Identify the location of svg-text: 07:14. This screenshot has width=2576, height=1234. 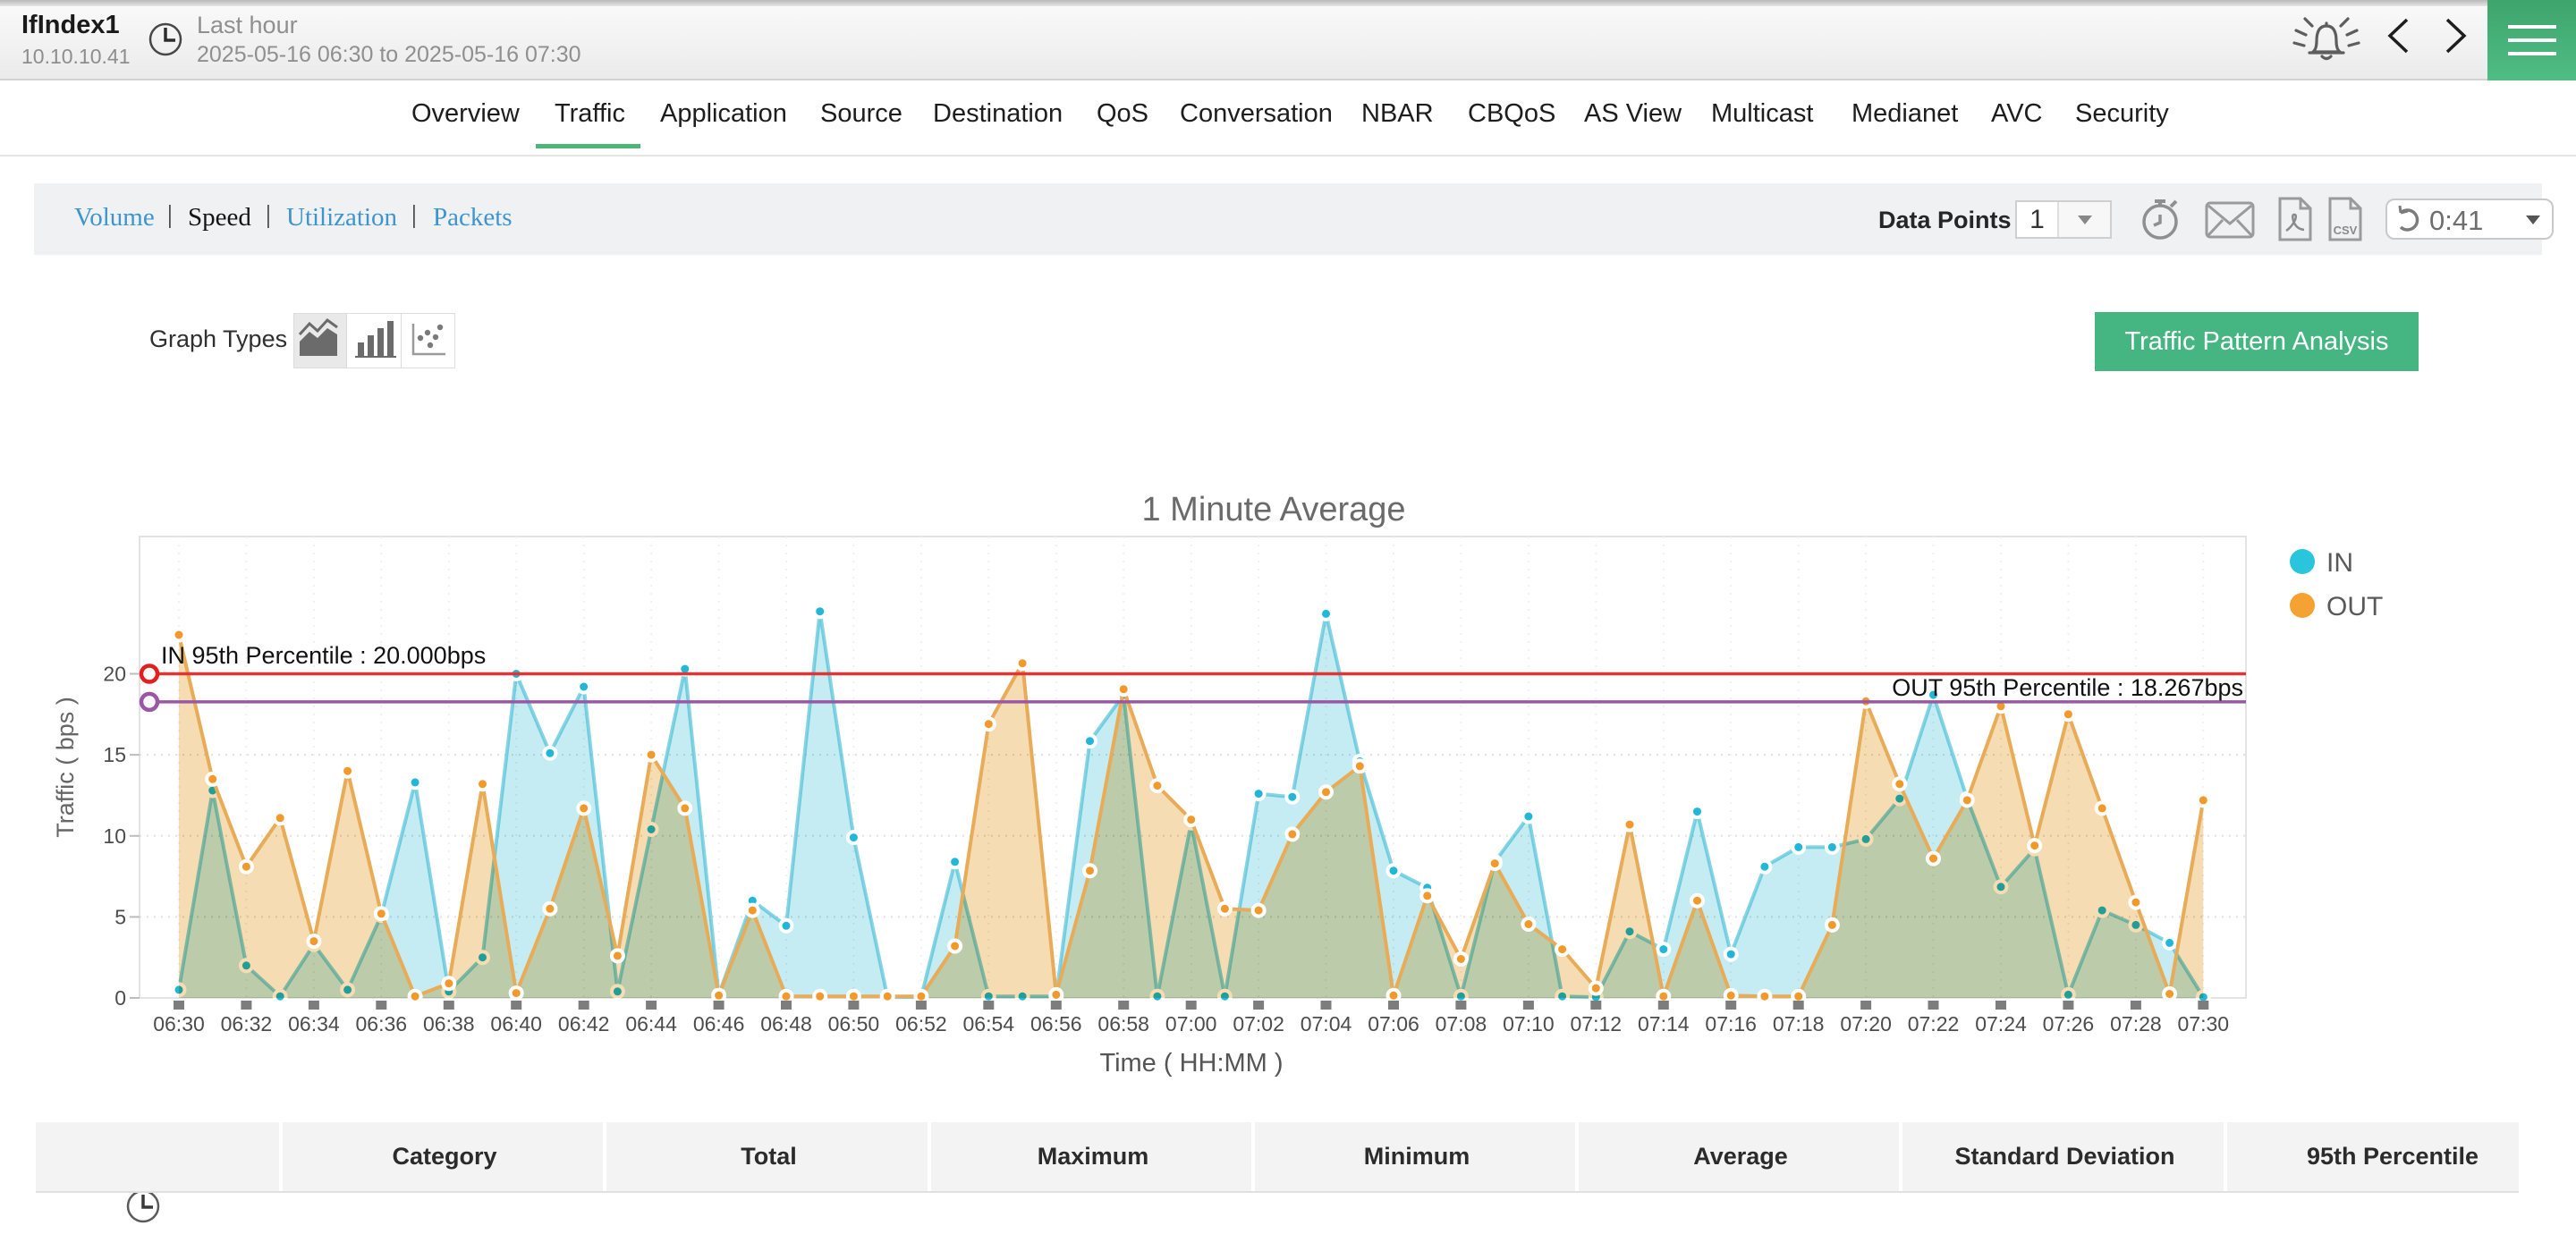
(1664, 1024).